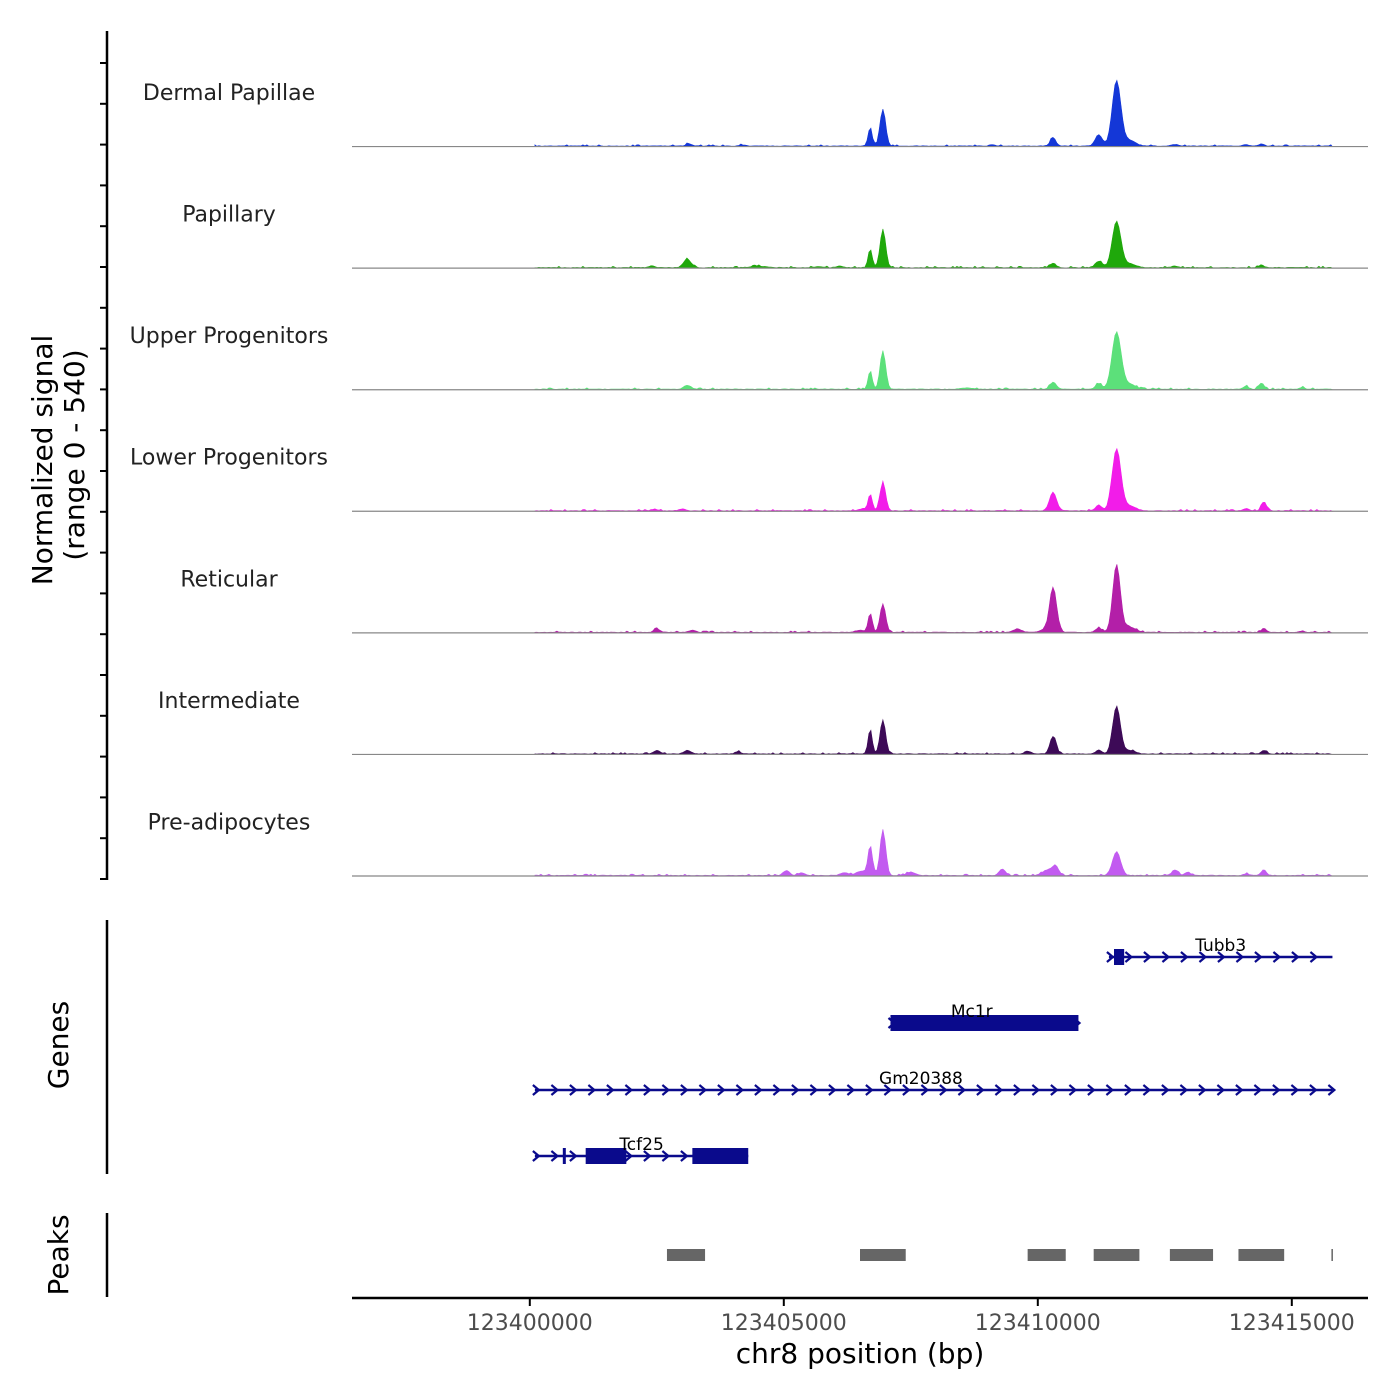 The image size is (1400, 1400). Describe the element at coordinates (933, 853) in the screenshot. I see `coverage-area-pre-adipocytes` at that location.